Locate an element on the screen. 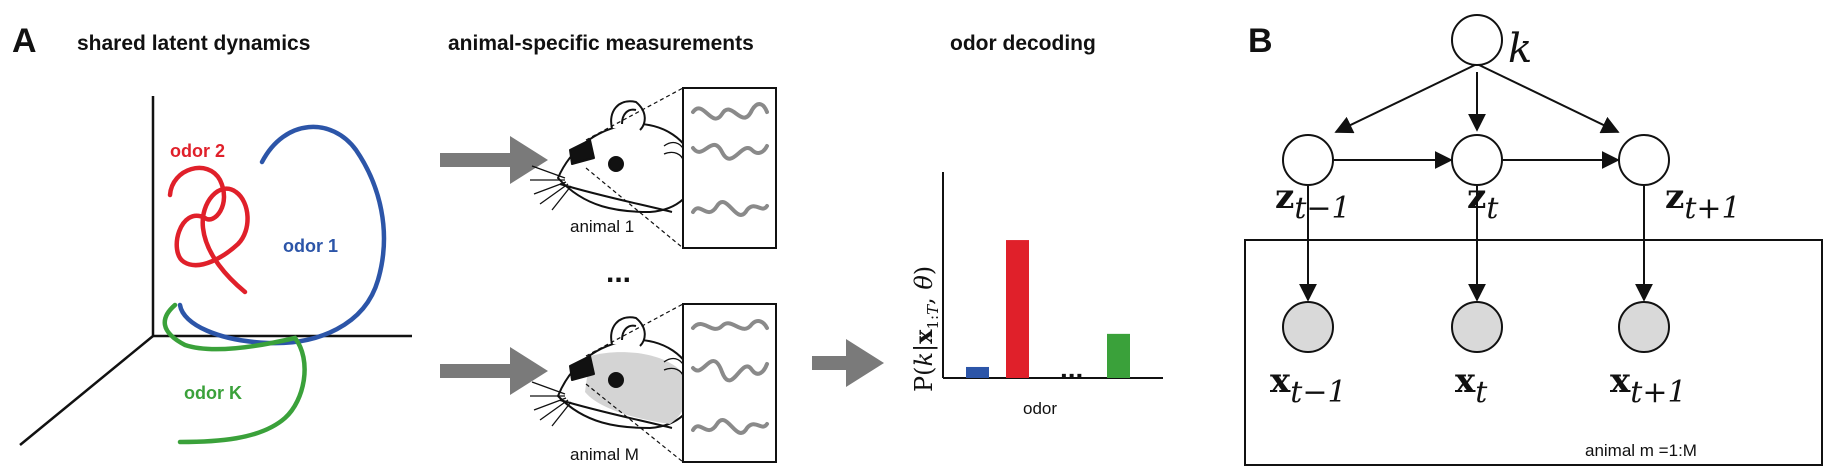  node-k is located at coordinates (1477, 40).